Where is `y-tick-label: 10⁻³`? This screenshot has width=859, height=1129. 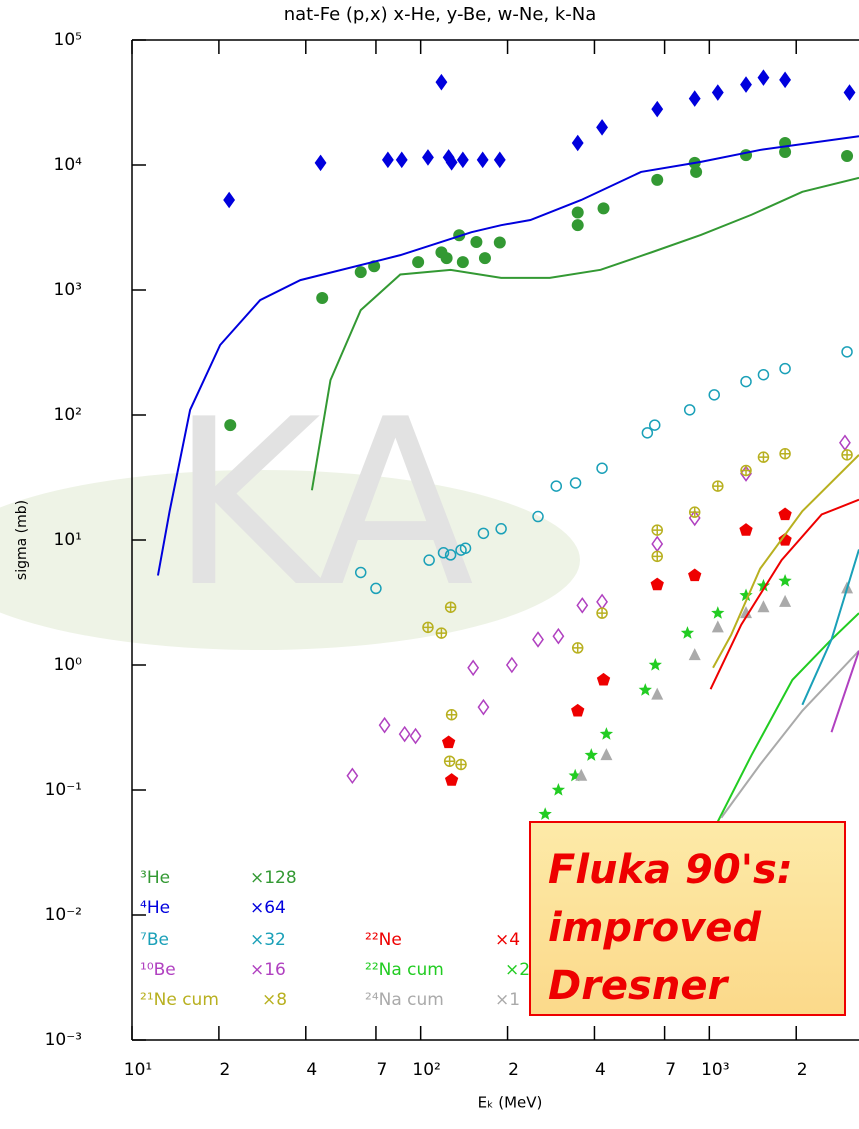
y-tick-label: 10⁻³ is located at coordinates (63, 1040).